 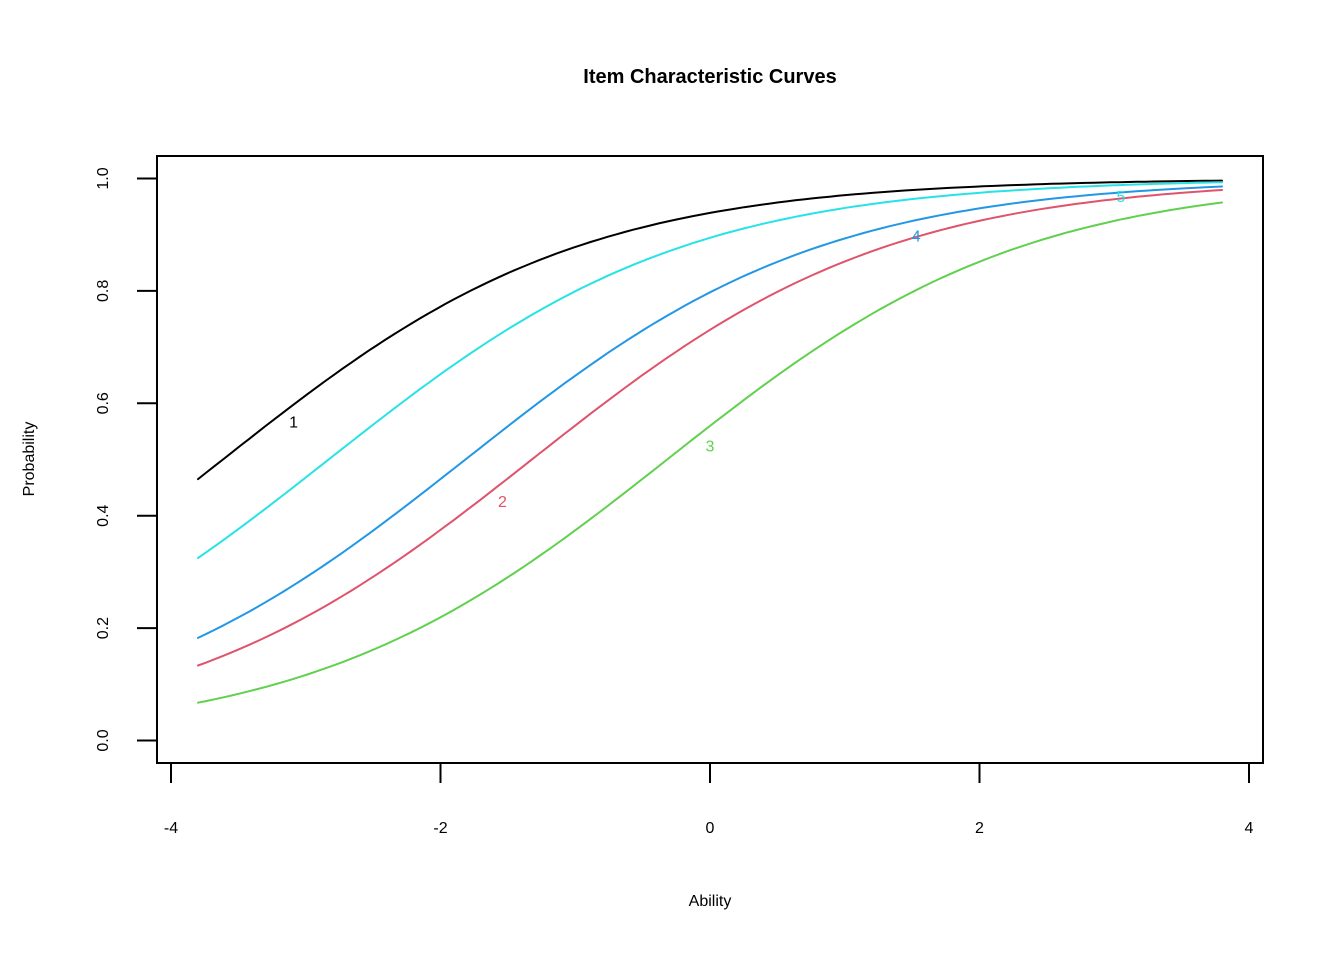 What do you see at coordinates (103, 291) in the screenshot?
I see `y-tick-label: 0.8` at bounding box center [103, 291].